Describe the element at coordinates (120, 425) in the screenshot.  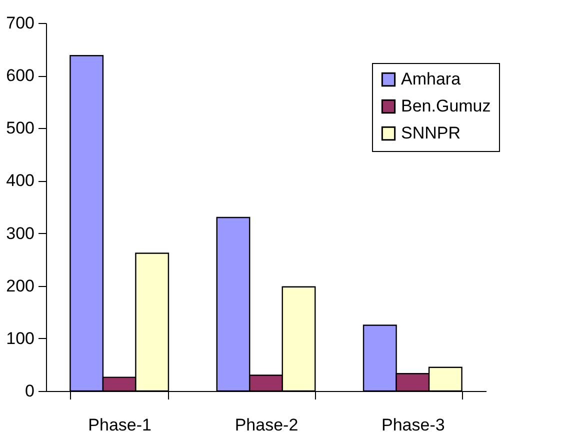
I see `x-tick-label: Phase-1` at that location.